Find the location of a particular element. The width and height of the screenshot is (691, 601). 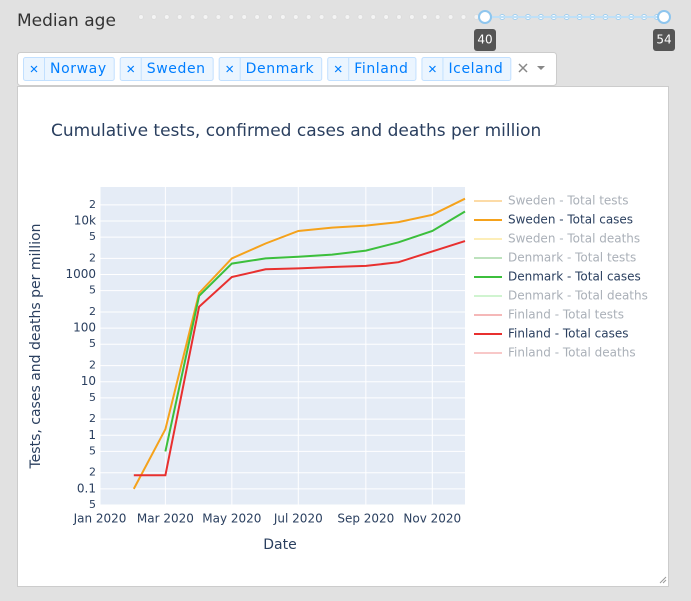

tag-label: Finland is located at coordinates (381, 69).